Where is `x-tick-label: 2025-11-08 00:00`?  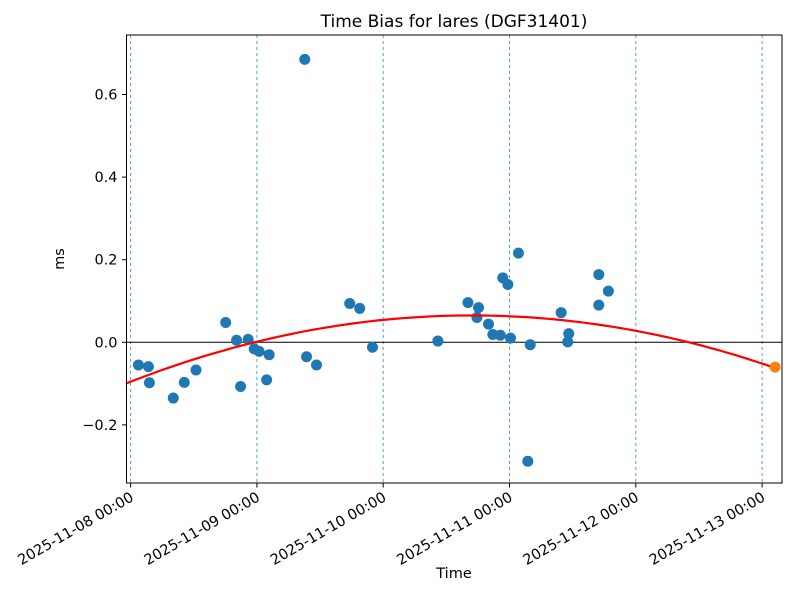
x-tick-label: 2025-11-08 00:00 is located at coordinates (75, 529).